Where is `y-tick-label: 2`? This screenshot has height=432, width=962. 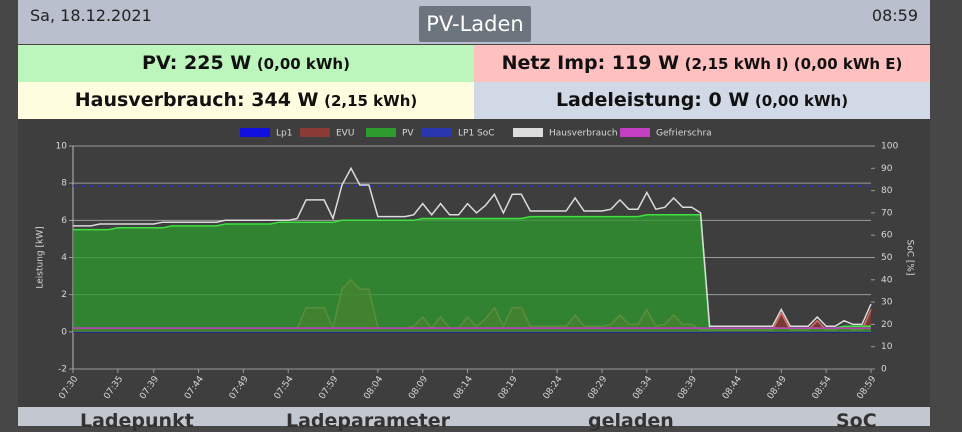 y-tick-label: 2 is located at coordinates (64, 295).